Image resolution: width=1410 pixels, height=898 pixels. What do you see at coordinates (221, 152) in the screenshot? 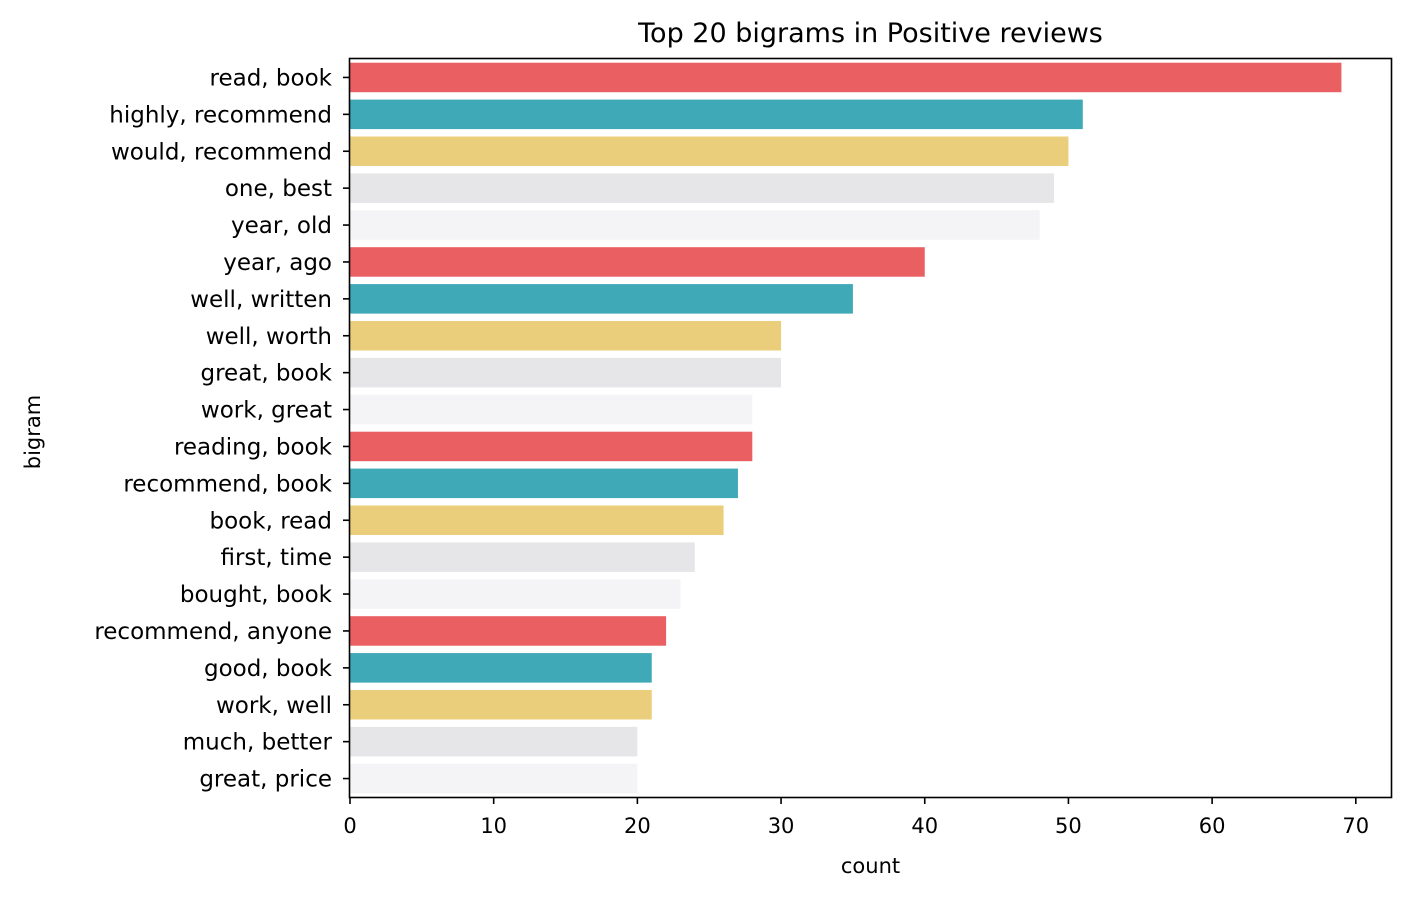
I see `y-tick-label: would, recommend` at bounding box center [221, 152].